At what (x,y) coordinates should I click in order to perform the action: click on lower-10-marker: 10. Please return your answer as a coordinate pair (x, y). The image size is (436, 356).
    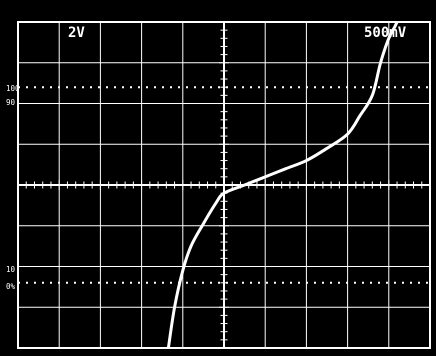
    Looking at the image, I should click on (11, 269).